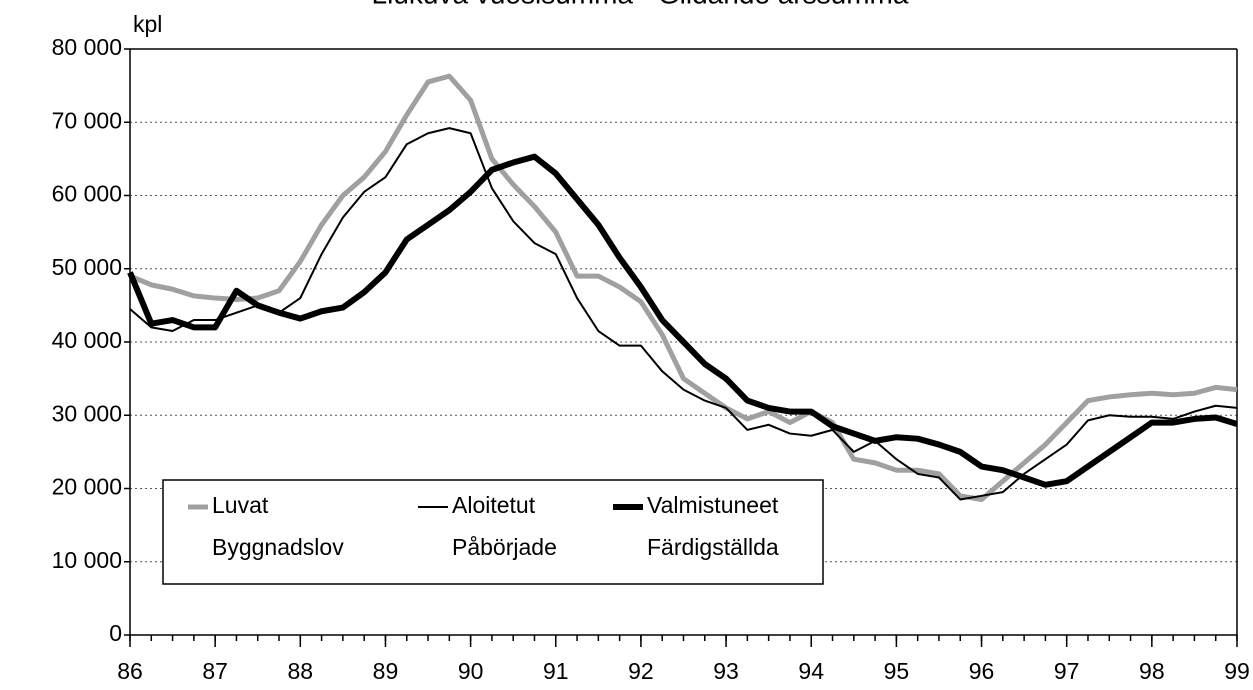 The width and height of the screenshot is (1253, 690). Describe the element at coordinates (87, 194) in the screenshot. I see `y-tick-label: 60 000` at that location.